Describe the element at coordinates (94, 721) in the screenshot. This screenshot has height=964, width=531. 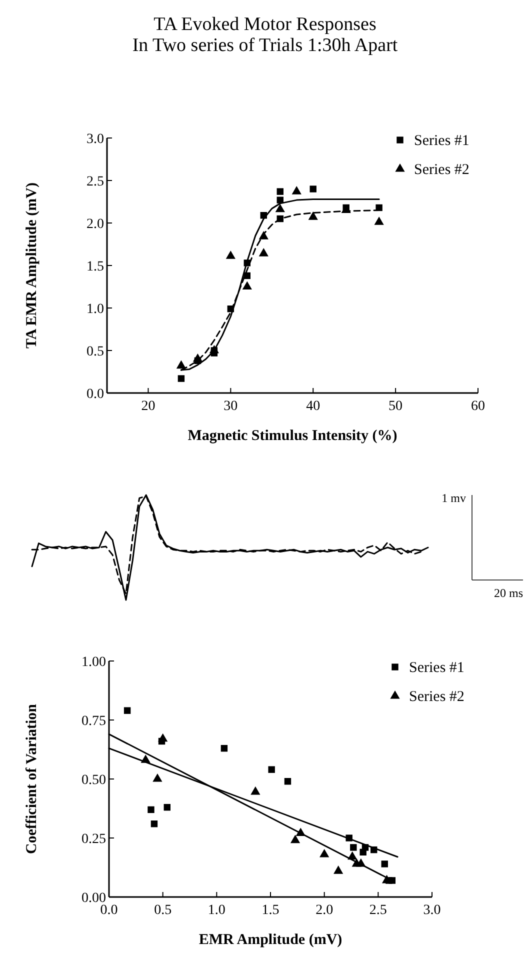
I see `y-tick-label: 0.75` at that location.